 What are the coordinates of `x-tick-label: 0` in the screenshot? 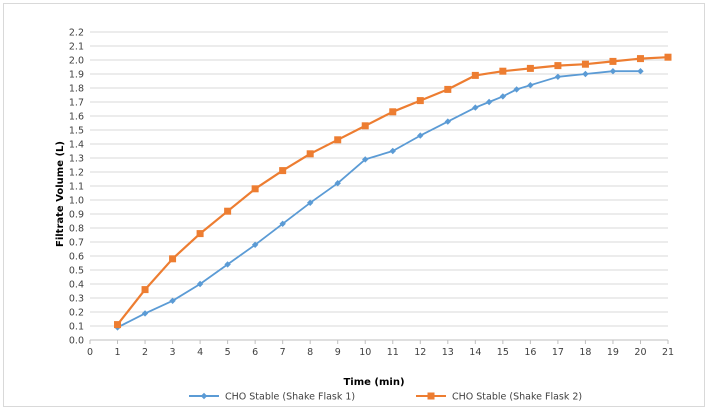 It's located at (90, 352).